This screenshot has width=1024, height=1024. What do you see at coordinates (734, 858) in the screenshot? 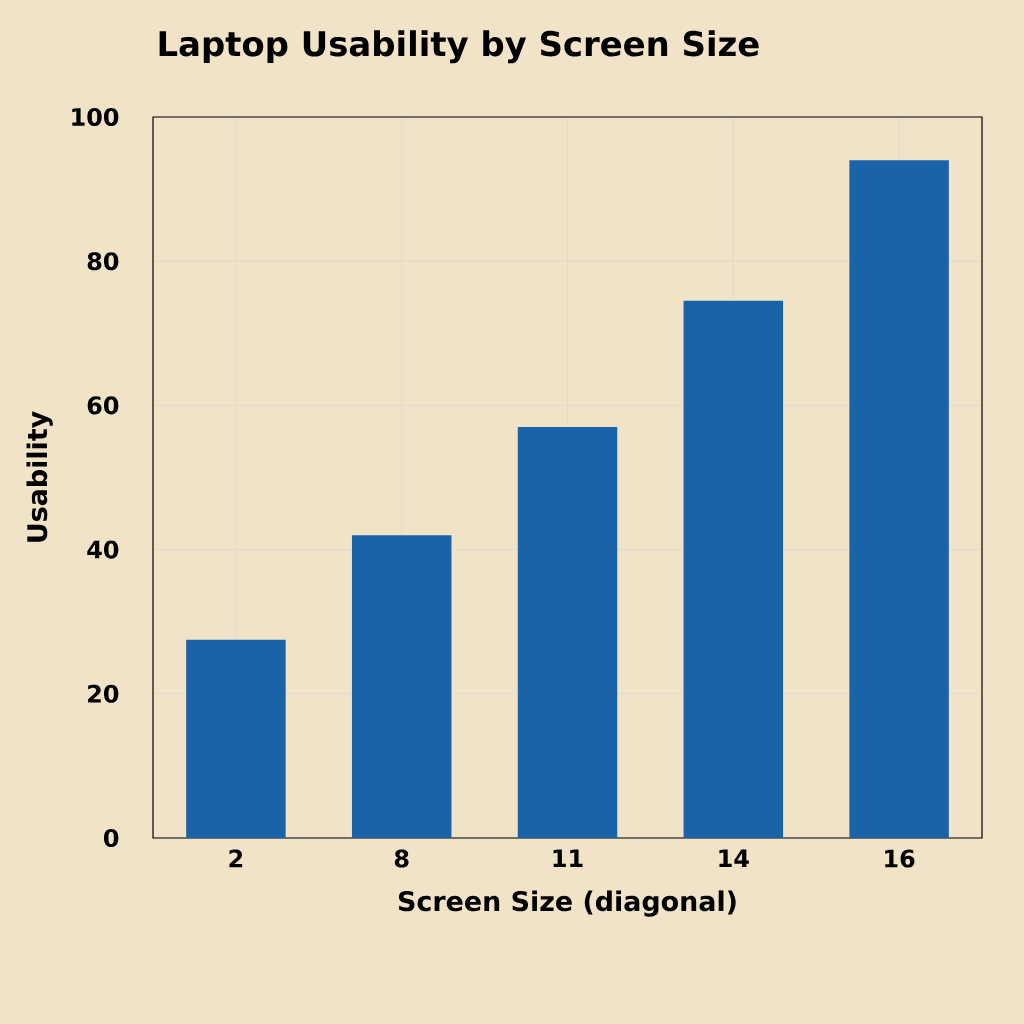
I see `x-tick-label: 14` at bounding box center [734, 858].